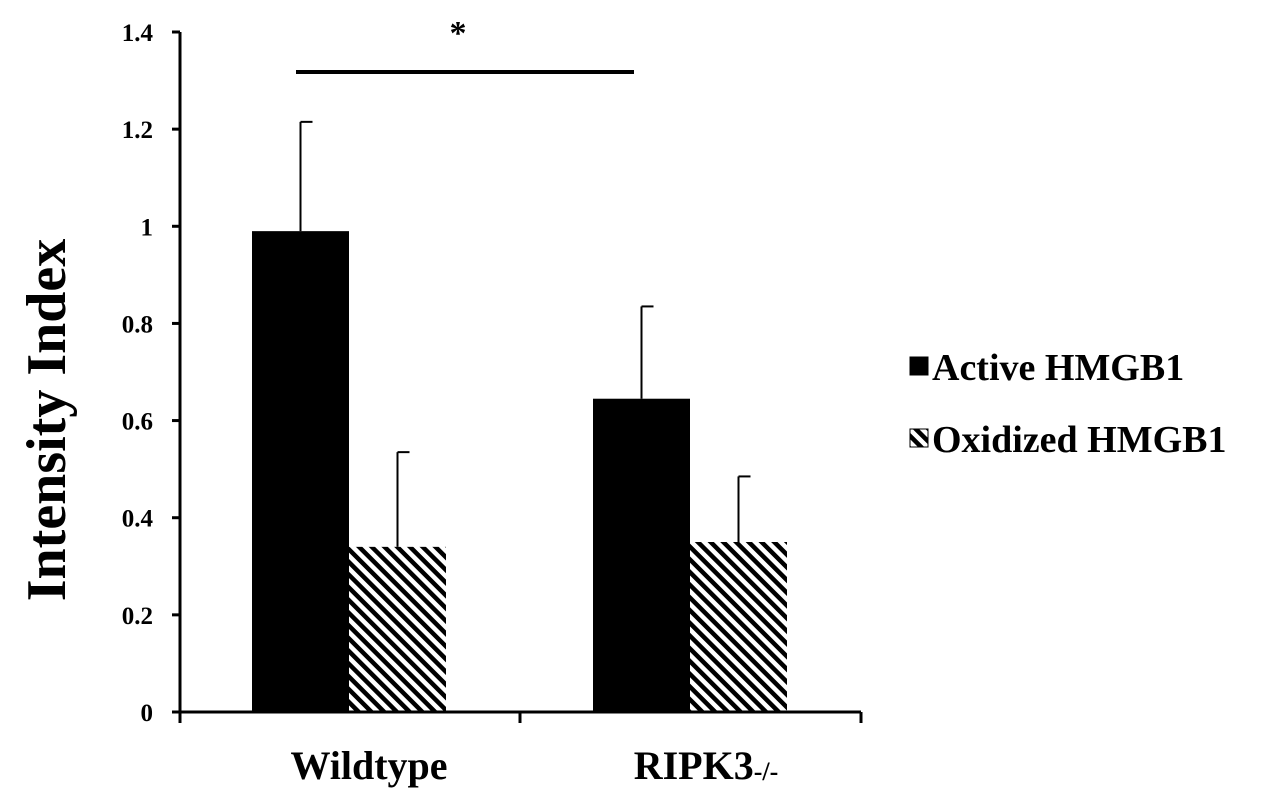  What do you see at coordinates (137, 422) in the screenshot?
I see `y-tick-label: 0.6` at bounding box center [137, 422].